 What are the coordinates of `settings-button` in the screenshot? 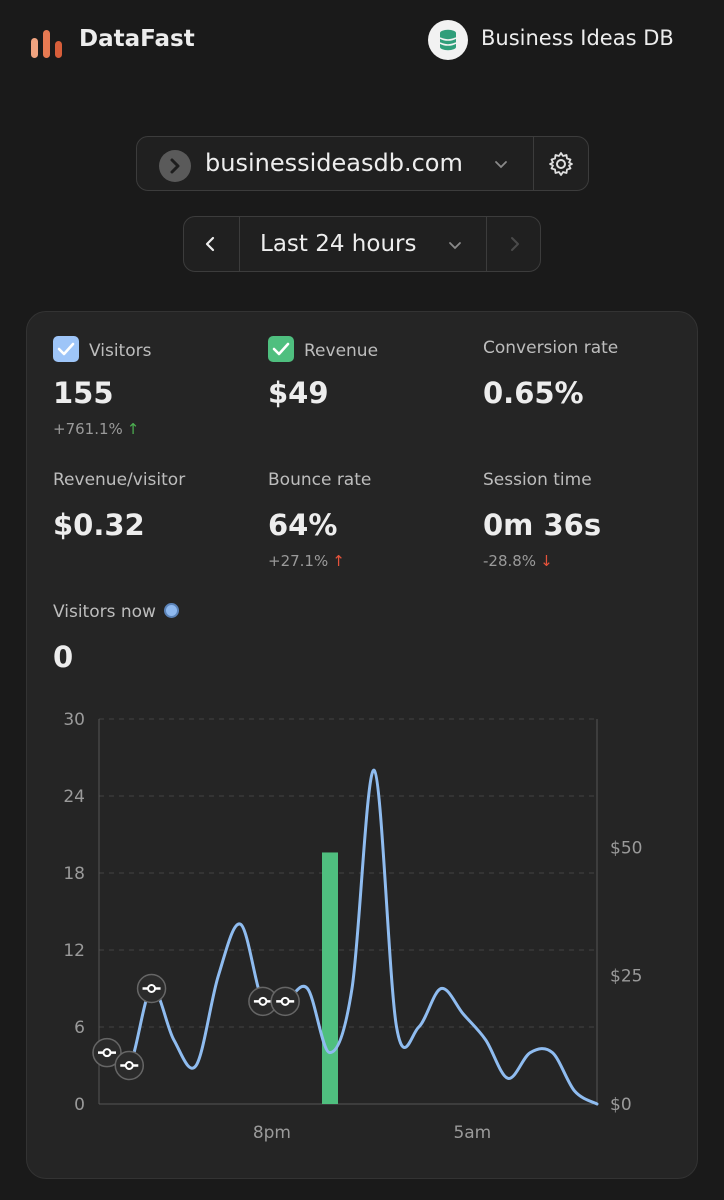 It's located at (561, 163).